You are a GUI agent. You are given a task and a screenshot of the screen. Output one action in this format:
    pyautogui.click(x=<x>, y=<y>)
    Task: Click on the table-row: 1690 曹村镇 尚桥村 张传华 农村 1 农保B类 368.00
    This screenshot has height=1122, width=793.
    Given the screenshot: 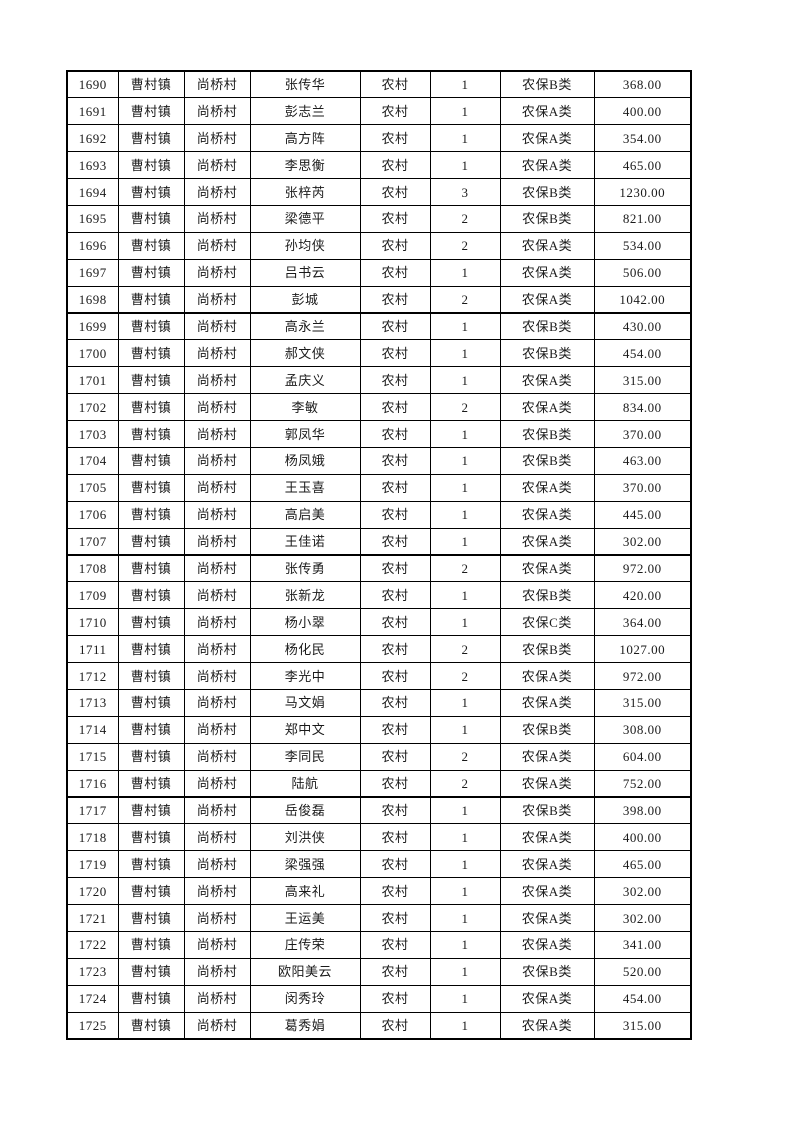 What is the action you would take?
    pyautogui.click(x=379, y=84)
    